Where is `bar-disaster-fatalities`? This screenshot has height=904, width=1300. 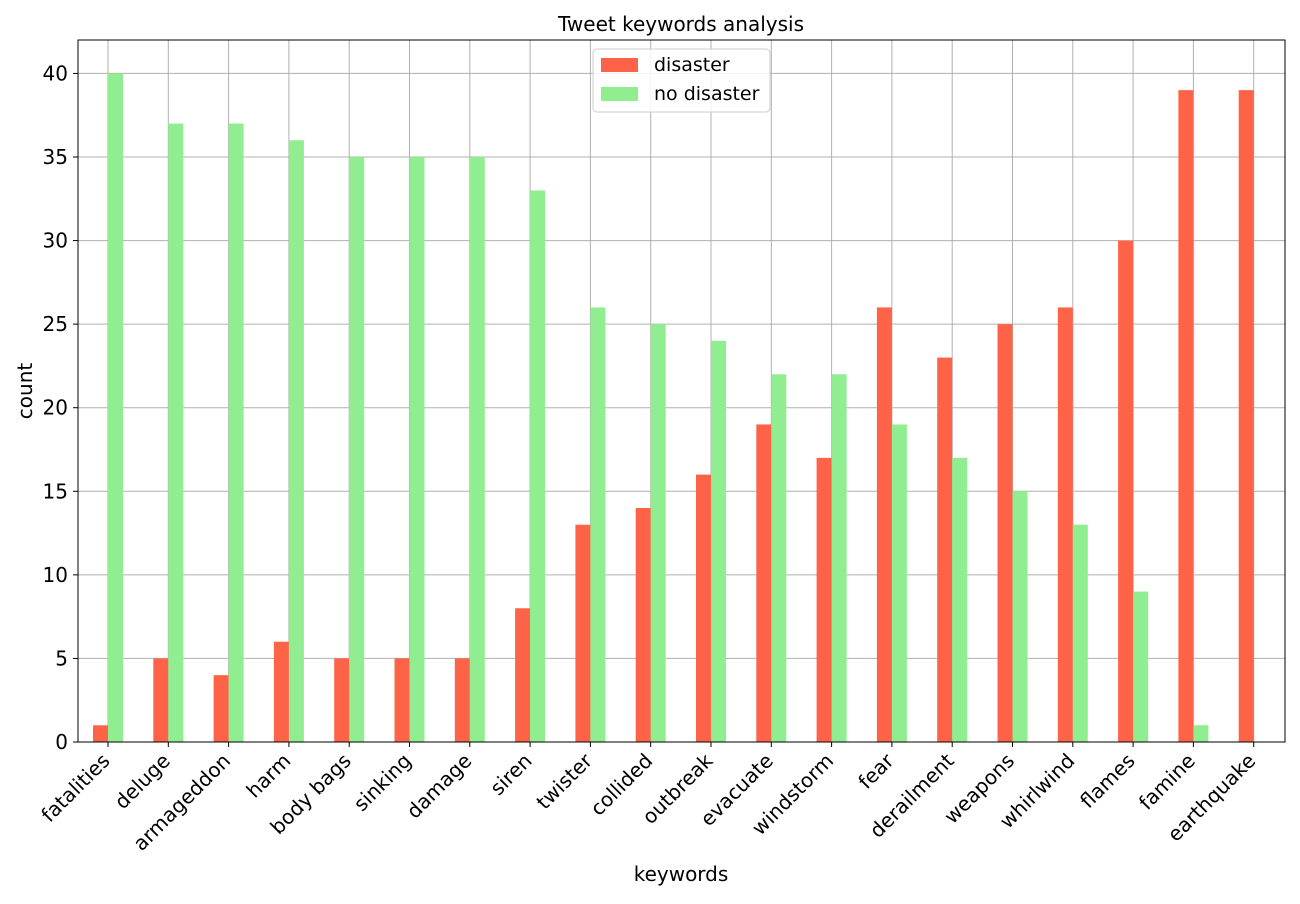 bar-disaster-fatalities is located at coordinates (100, 733).